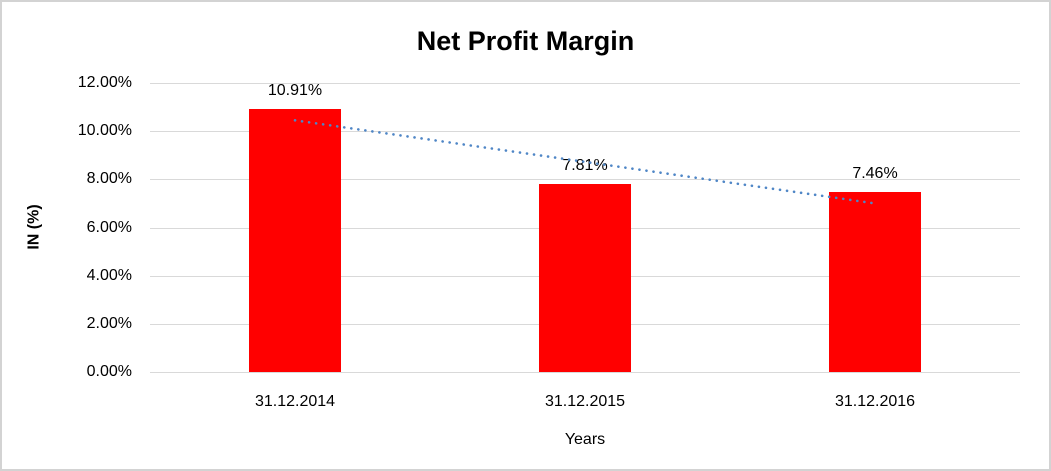 This screenshot has width=1051, height=471. What do you see at coordinates (585, 278) in the screenshot?
I see `bar-31.12.2015` at bounding box center [585, 278].